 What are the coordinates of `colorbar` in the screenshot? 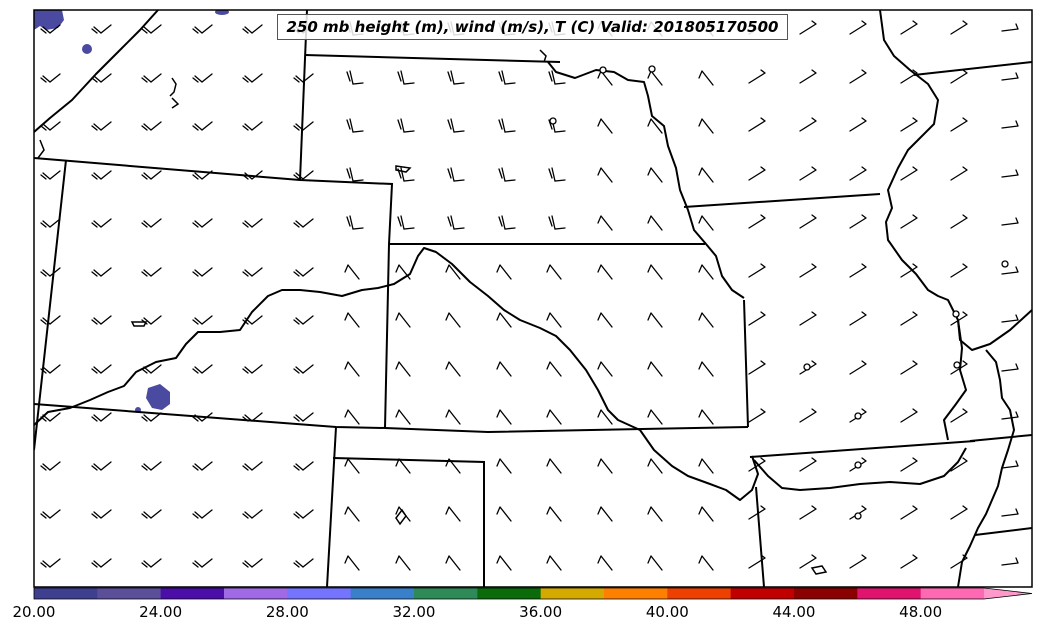 It's located at (533, 593).